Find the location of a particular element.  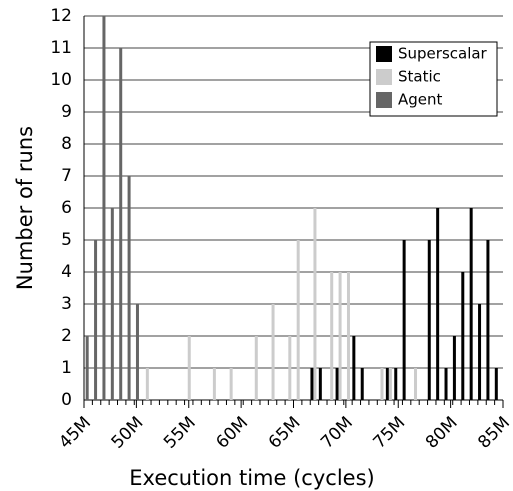

x-tick-label: 55M is located at coordinates (180, 433).